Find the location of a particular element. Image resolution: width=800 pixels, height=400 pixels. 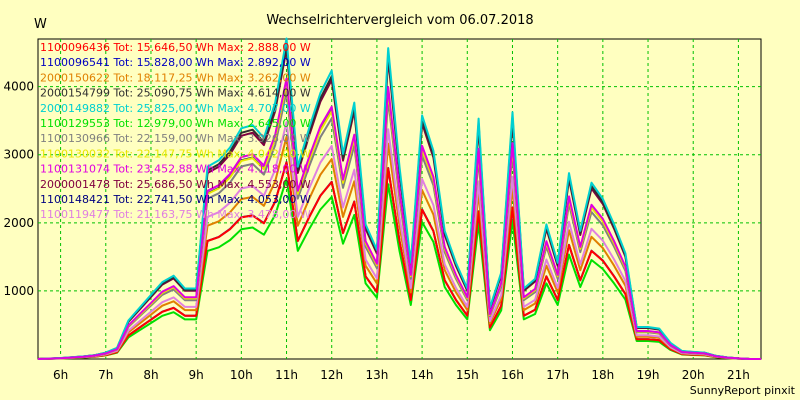

x-tick-label: 12h is located at coordinates (331, 375).